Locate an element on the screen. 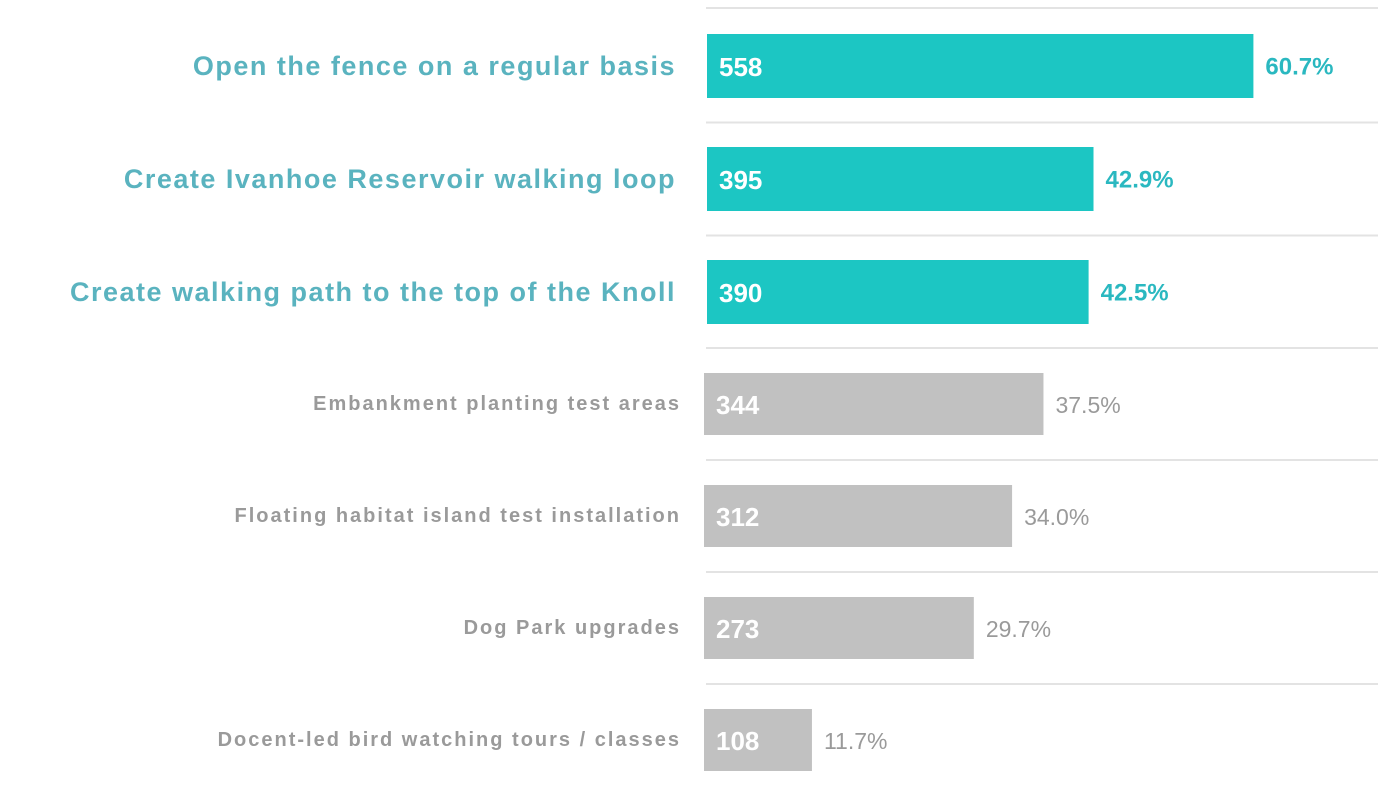 The image size is (1379, 795). share-label: 34.0% is located at coordinates (1056, 517).